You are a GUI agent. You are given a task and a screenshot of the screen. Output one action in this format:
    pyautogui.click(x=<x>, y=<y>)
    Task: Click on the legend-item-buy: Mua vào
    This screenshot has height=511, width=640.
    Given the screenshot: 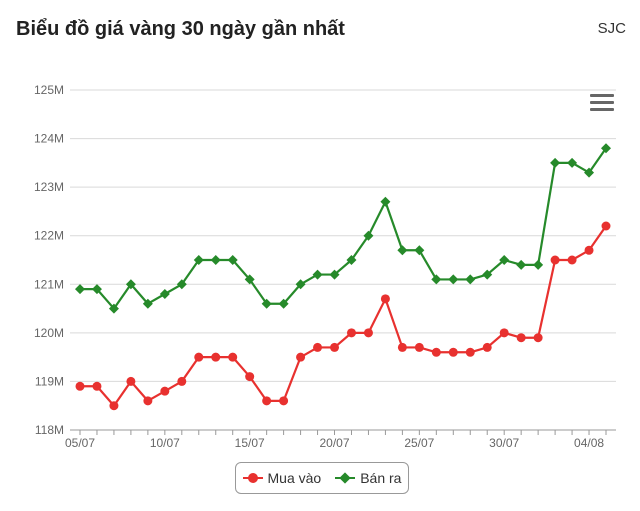 What is the action you would take?
    pyautogui.click(x=282, y=478)
    